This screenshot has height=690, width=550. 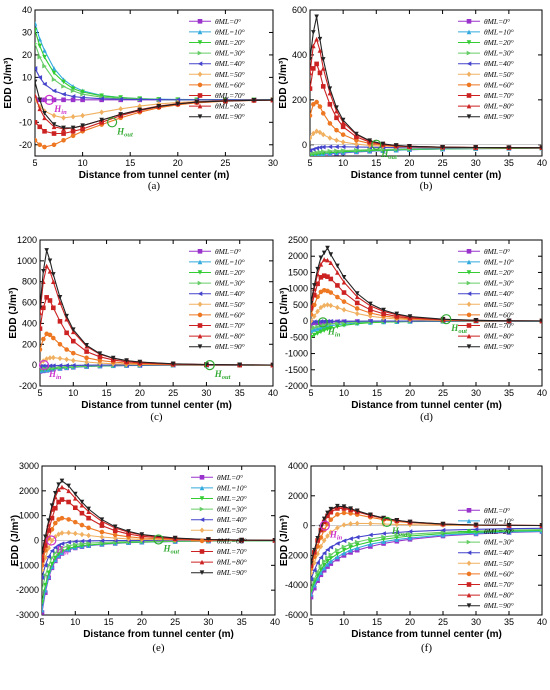 I want to click on y-tick-label: 1000, so click(x=29, y=516).